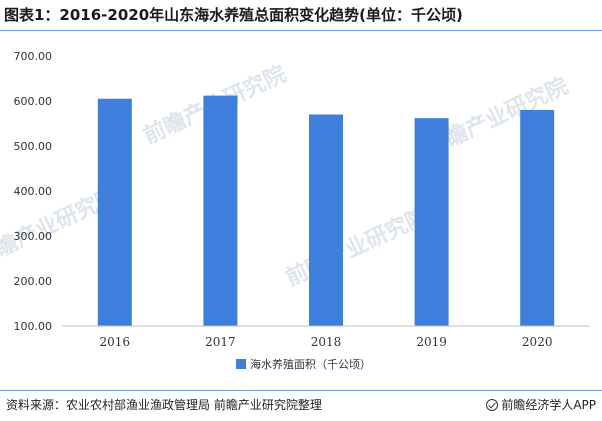 This screenshot has height=421, width=602. I want to click on x-tick-label: 2017, so click(220, 342).